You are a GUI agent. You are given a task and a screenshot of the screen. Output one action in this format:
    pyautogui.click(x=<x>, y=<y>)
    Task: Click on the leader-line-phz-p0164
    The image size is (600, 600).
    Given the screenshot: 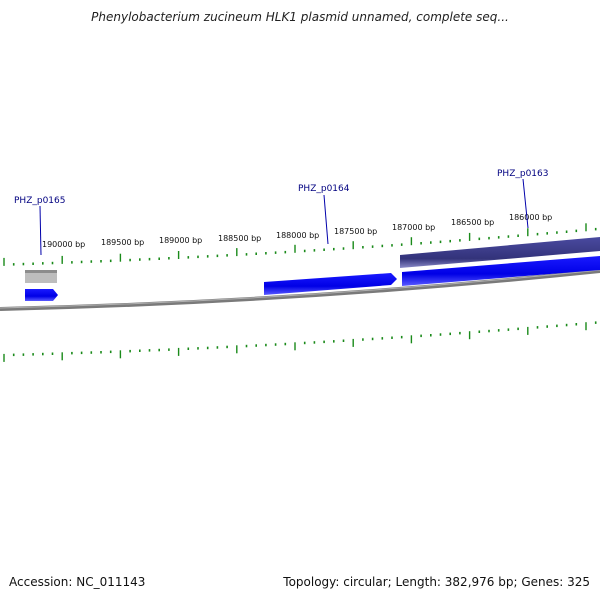 What is the action you would take?
    pyautogui.click(x=326, y=219)
    